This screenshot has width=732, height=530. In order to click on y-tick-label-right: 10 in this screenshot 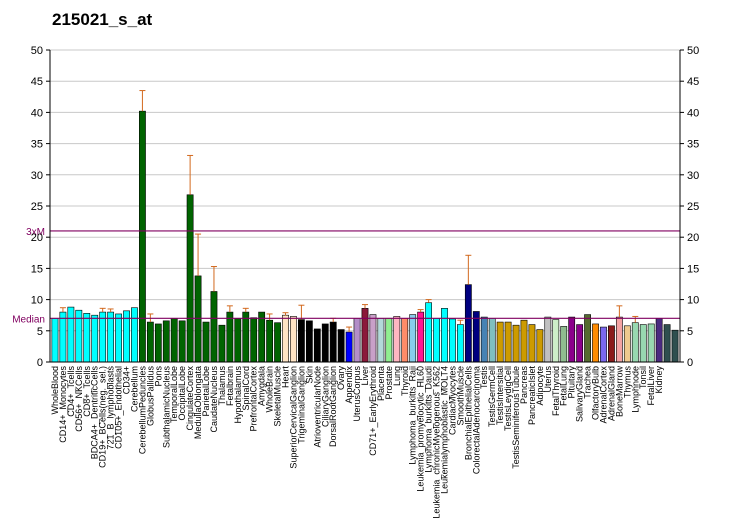, I will do `click(693, 301)`.